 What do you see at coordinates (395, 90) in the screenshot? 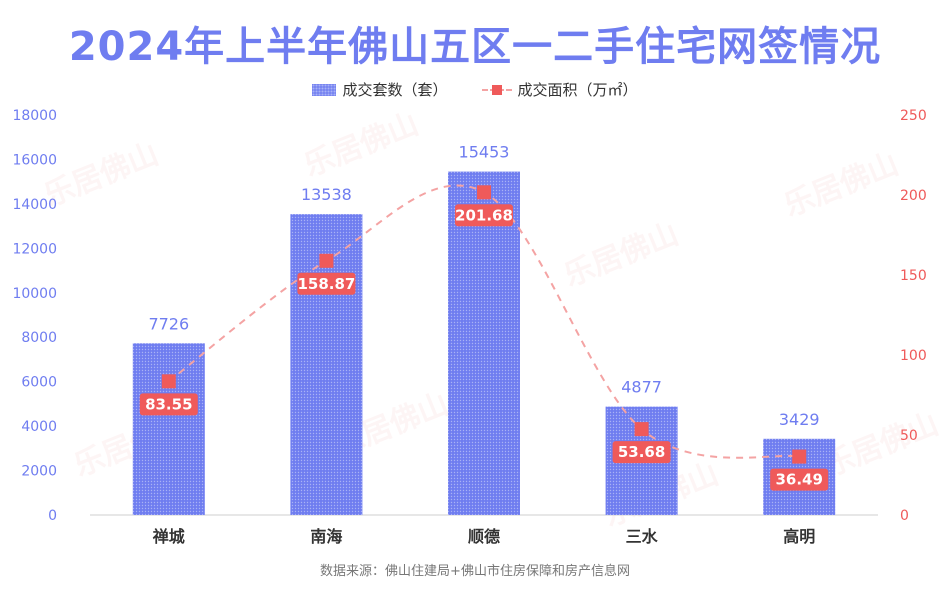
I see `legend-bar-label: 成交套数（套）` at bounding box center [395, 90].